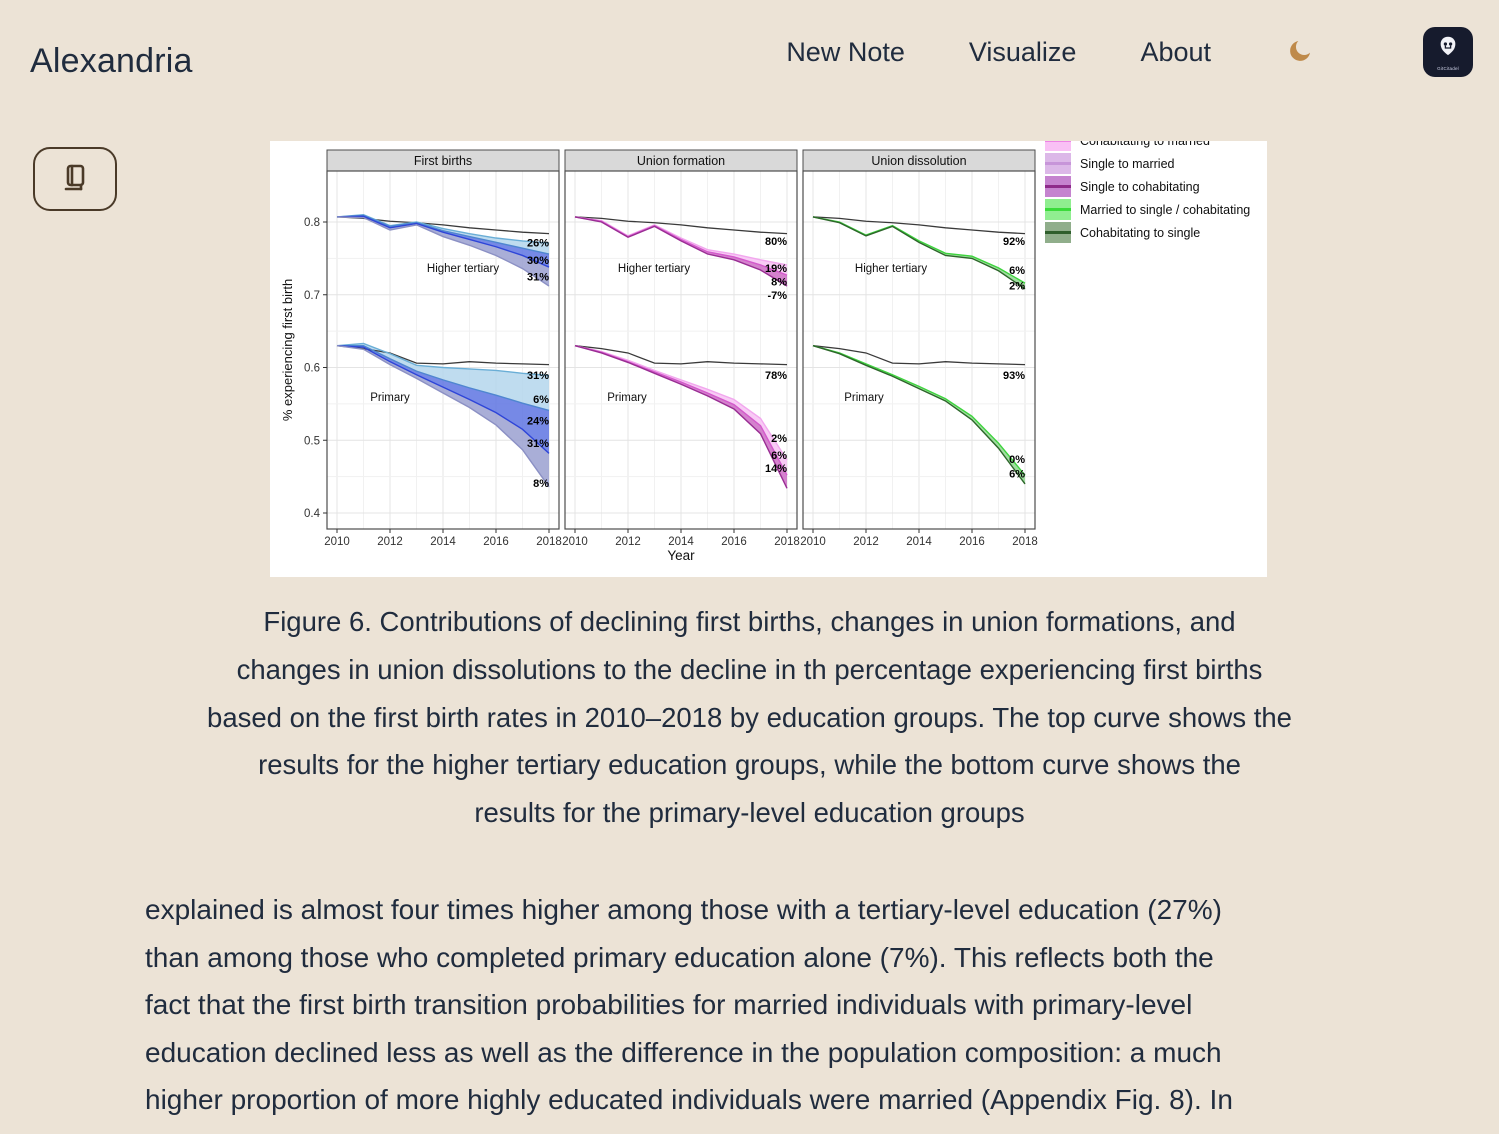  What do you see at coordinates (1175, 51) in the screenshot?
I see `nav-link-about: About` at bounding box center [1175, 51].